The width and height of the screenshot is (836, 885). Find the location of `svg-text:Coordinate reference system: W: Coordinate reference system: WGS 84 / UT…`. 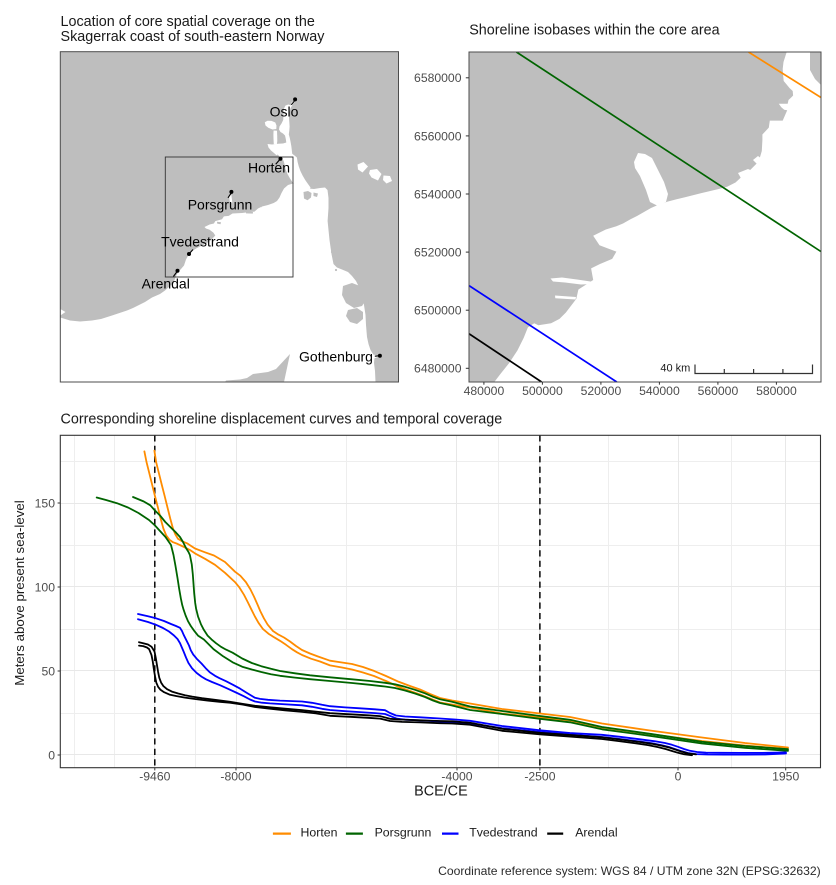

svg-text:Coordinate reference system: W: Coordinate reference system: WGS 84 / UT… is located at coordinates (629, 871).